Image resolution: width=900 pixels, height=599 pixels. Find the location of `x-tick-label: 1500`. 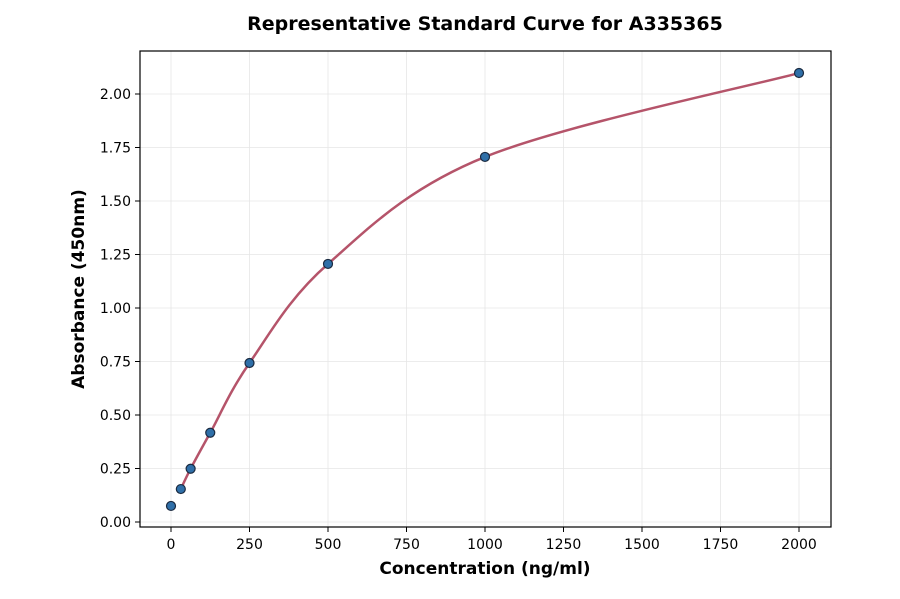

x-tick-label: 1500 is located at coordinates (642, 545).